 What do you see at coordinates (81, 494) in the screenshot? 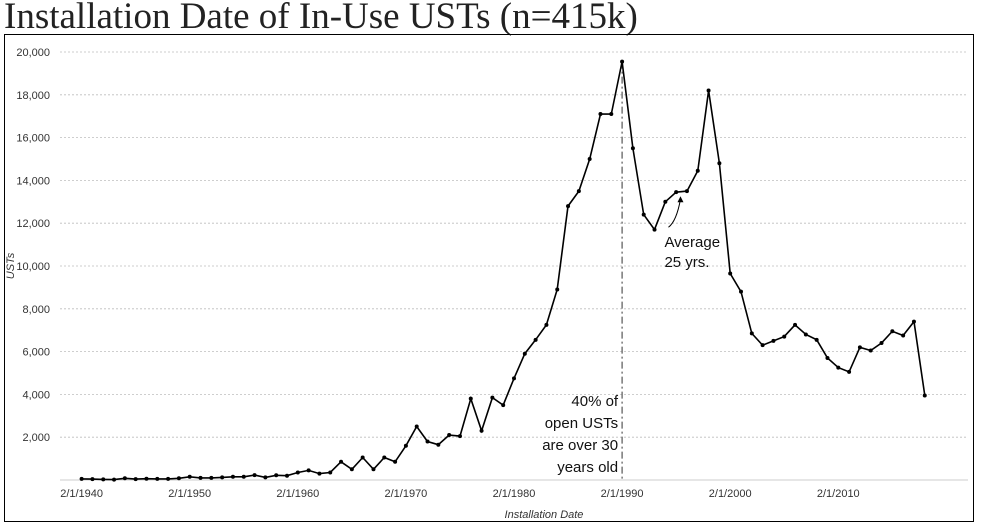
I see `x-tick-label: 2/1/1940` at bounding box center [81, 494].